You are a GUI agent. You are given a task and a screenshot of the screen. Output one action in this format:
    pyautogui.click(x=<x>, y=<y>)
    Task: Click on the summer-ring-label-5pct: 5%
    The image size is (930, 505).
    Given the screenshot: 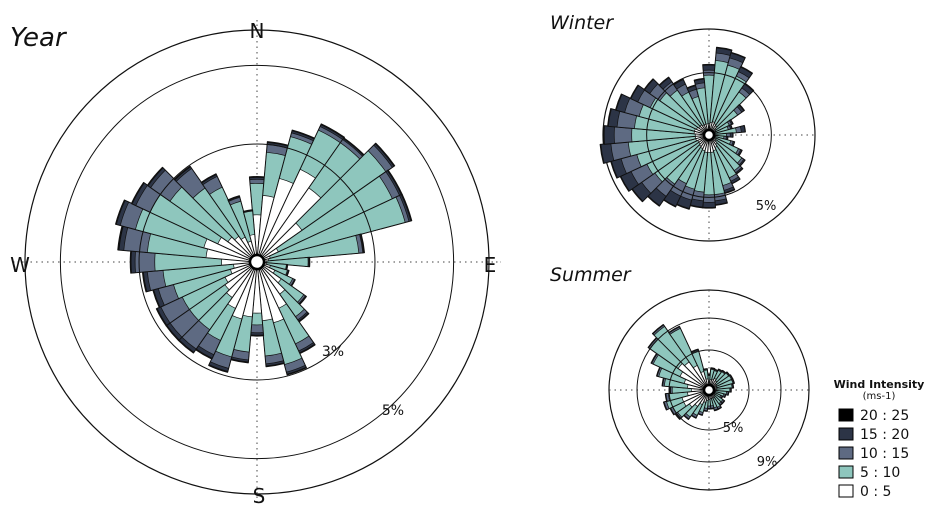 What is the action you would take?
    pyautogui.click(x=733, y=428)
    